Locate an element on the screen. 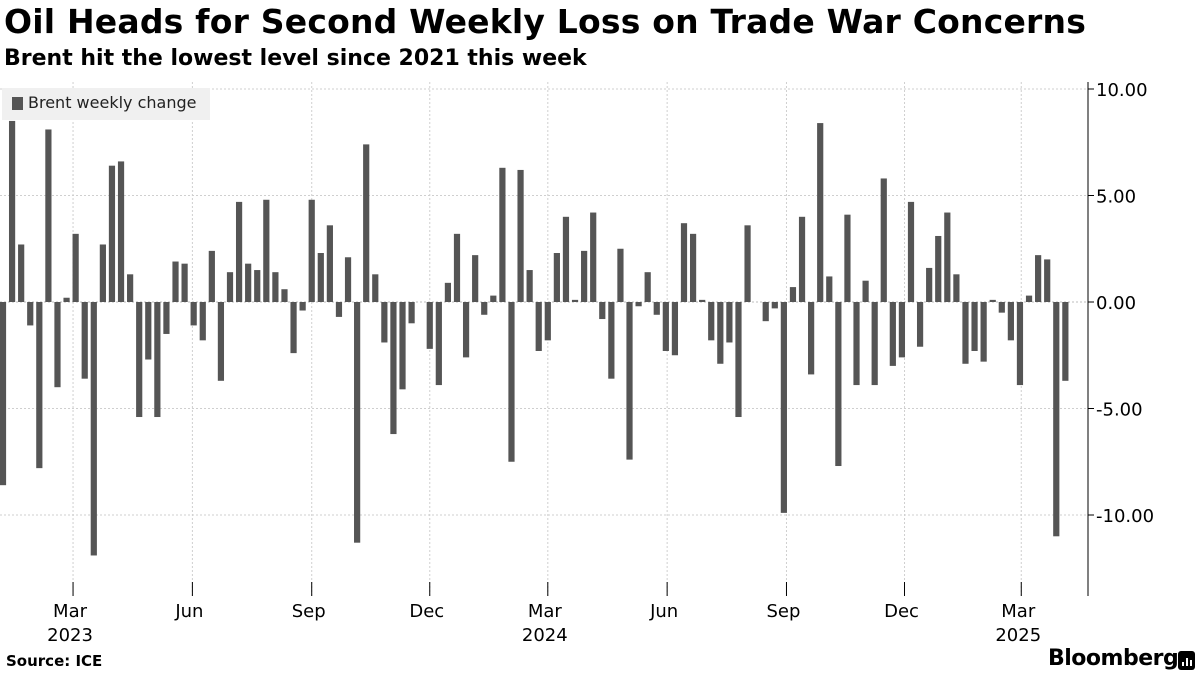  y-tick-label: -5.00 is located at coordinates (1119, 410).